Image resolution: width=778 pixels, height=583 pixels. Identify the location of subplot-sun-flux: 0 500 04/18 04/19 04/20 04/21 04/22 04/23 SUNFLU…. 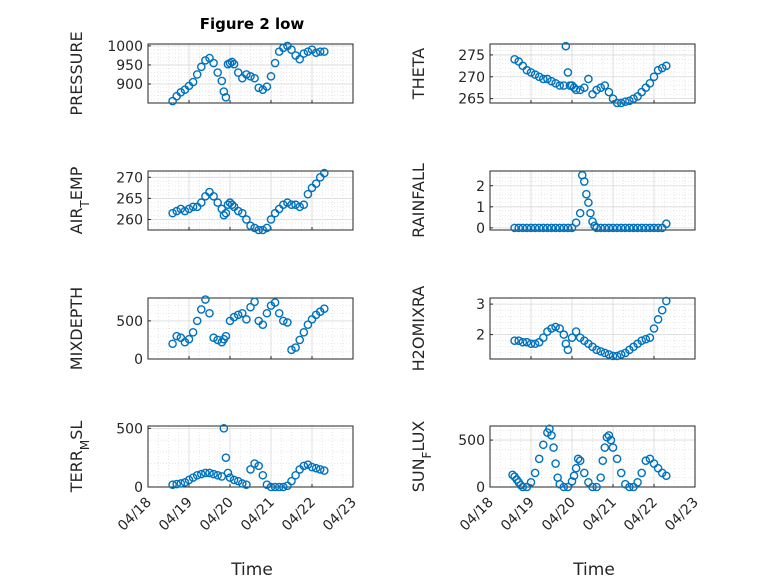
(555, 478).